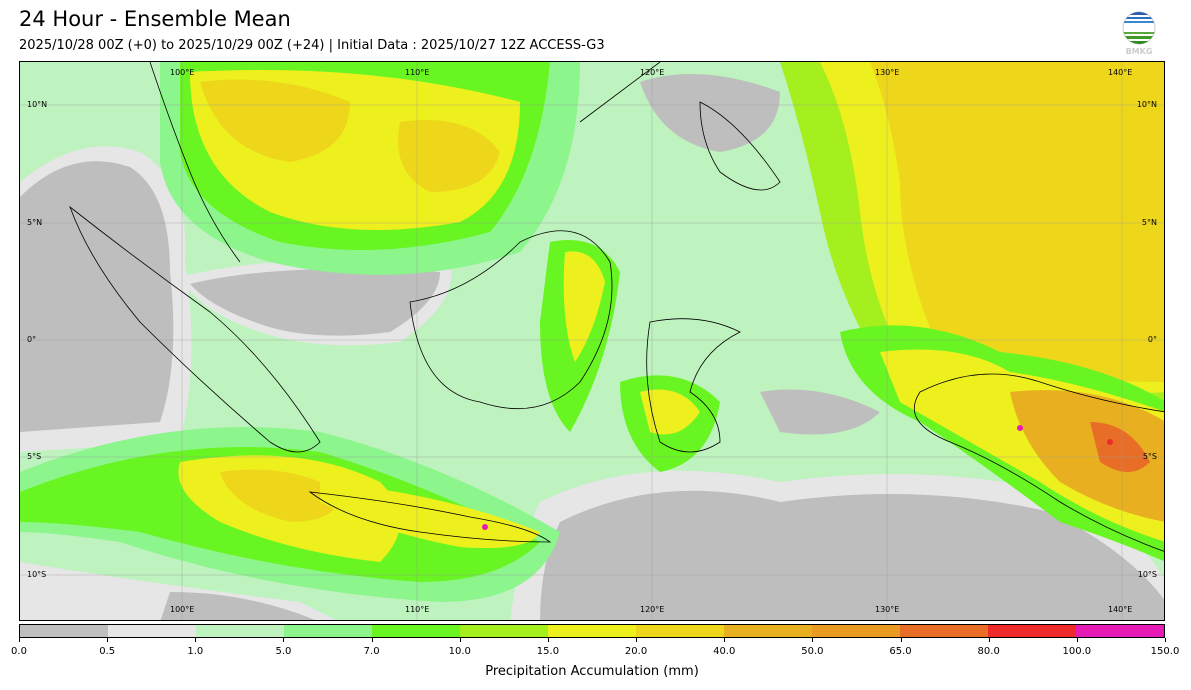 This screenshot has width=1191, height=690. What do you see at coordinates (1139, 51) in the screenshot?
I see `svg-text: BMKG` at bounding box center [1139, 51].